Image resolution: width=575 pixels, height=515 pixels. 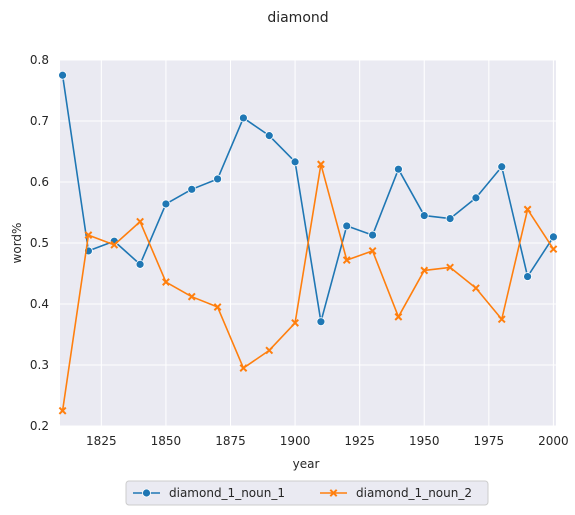 I want to click on x-axis-label: year, so click(x=306, y=464).